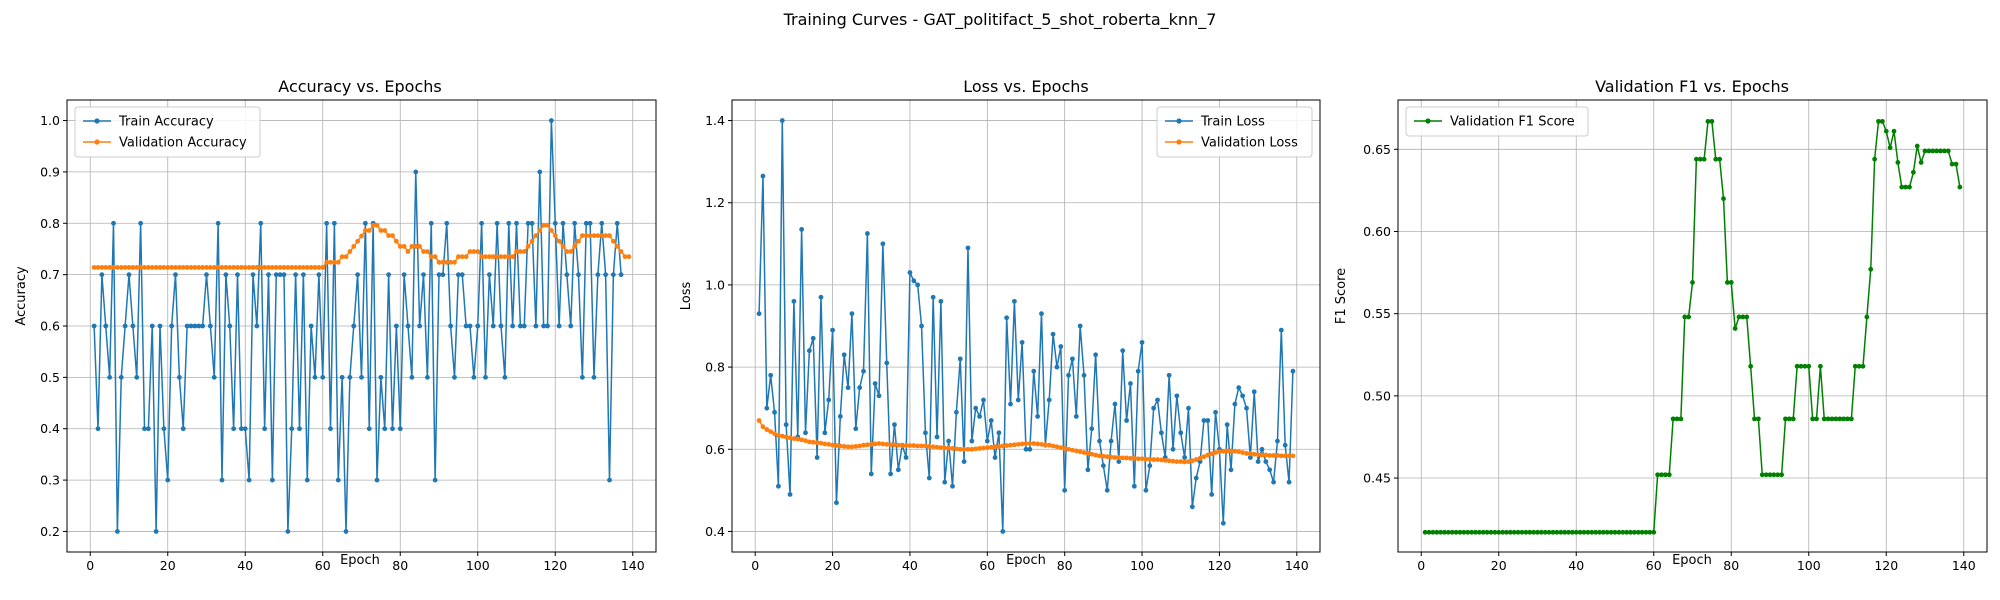 Image resolution: width=2000 pixels, height=600 pixels. Describe the element at coordinates (167, 132) in the screenshot. I see `accuracy-legend: Train Accuracy Validation Accuracy` at that location.